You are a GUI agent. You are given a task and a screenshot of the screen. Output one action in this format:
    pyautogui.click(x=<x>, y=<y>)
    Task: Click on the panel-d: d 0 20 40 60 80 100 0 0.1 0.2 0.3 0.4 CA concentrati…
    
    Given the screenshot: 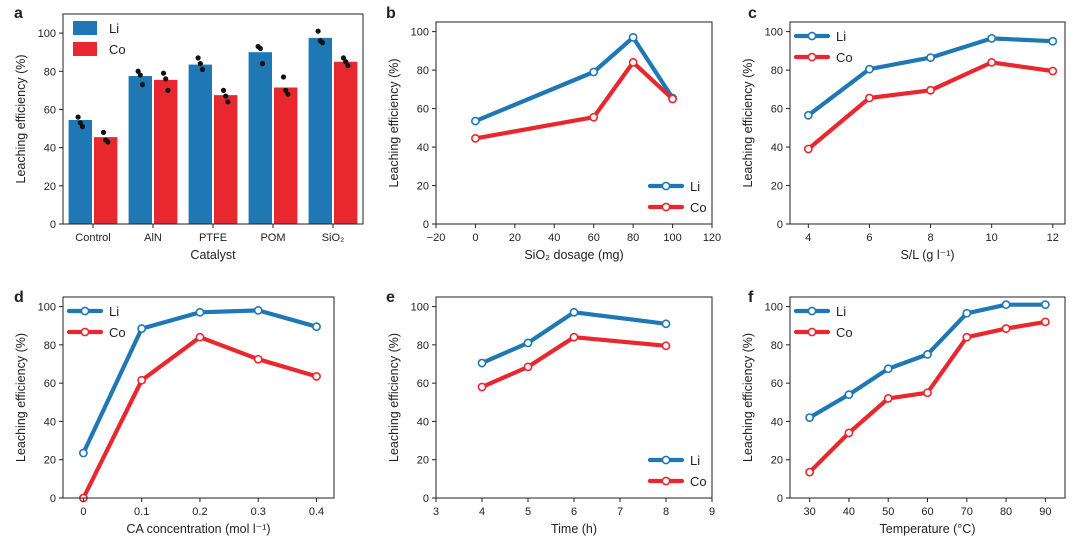 What is the action you would take?
    pyautogui.click(x=174, y=412)
    